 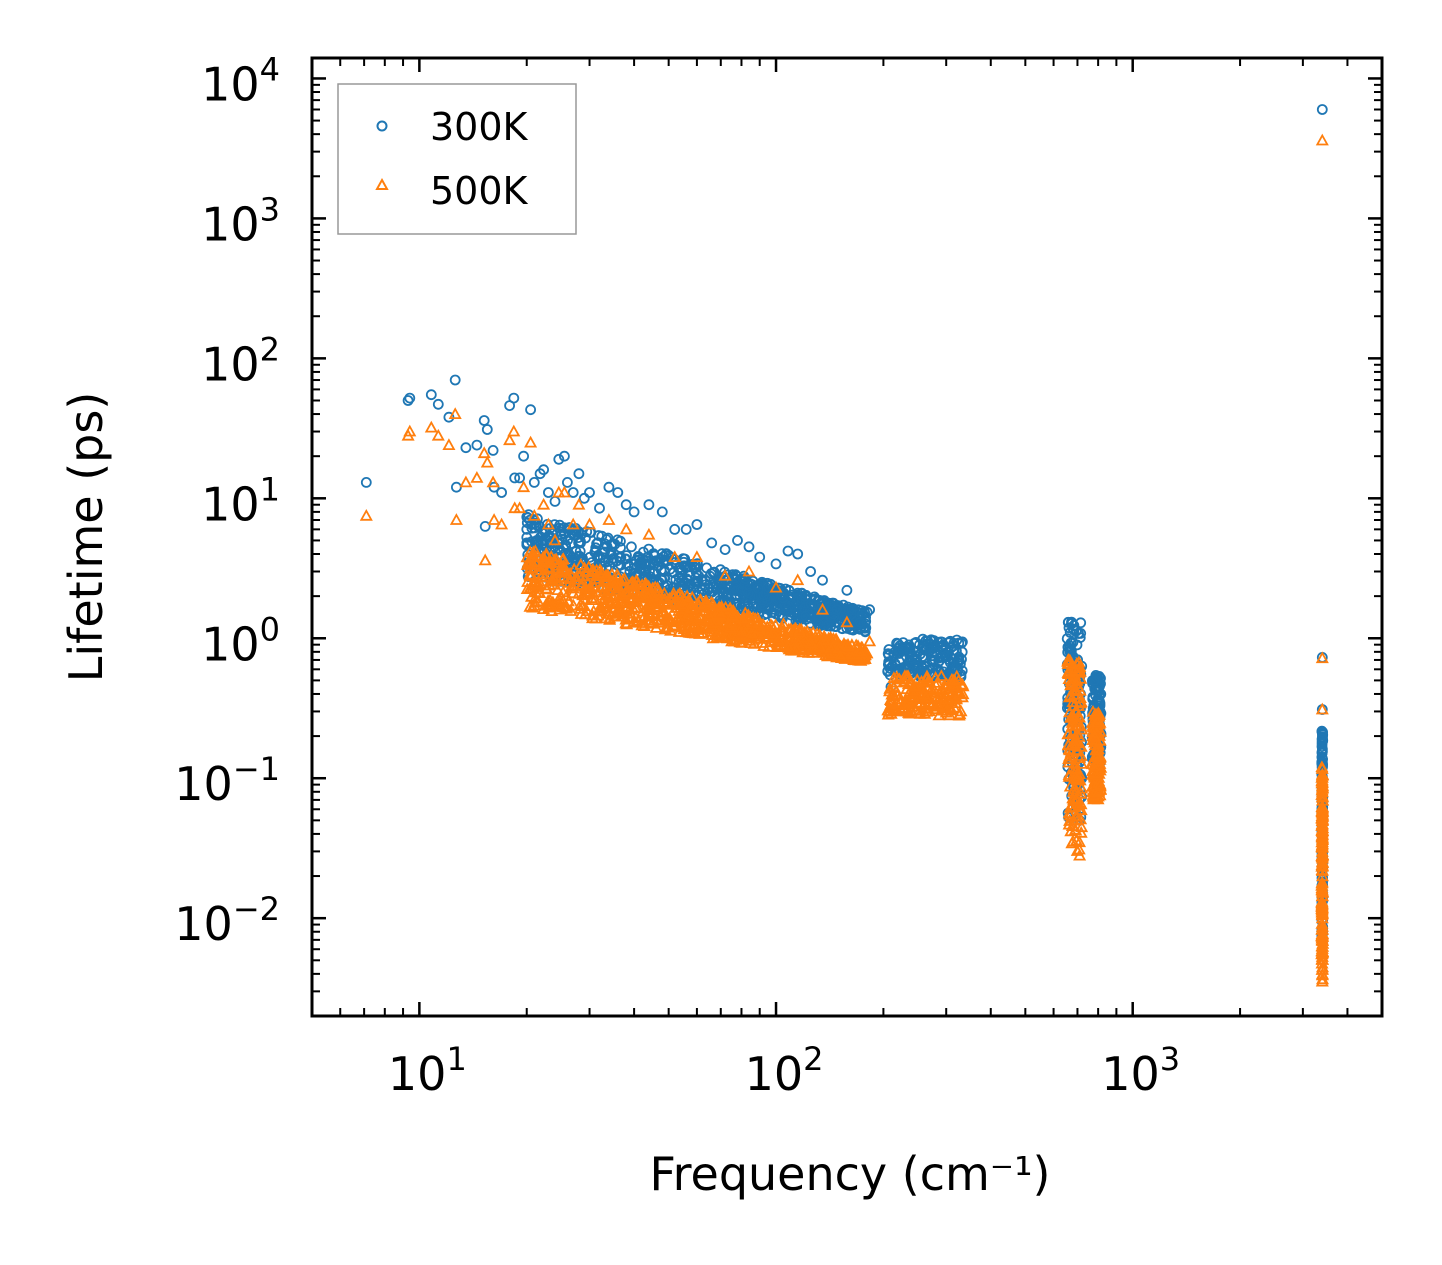 What do you see at coordinates (382, 126) in the screenshot?
I see `legend-marker-300k` at bounding box center [382, 126].